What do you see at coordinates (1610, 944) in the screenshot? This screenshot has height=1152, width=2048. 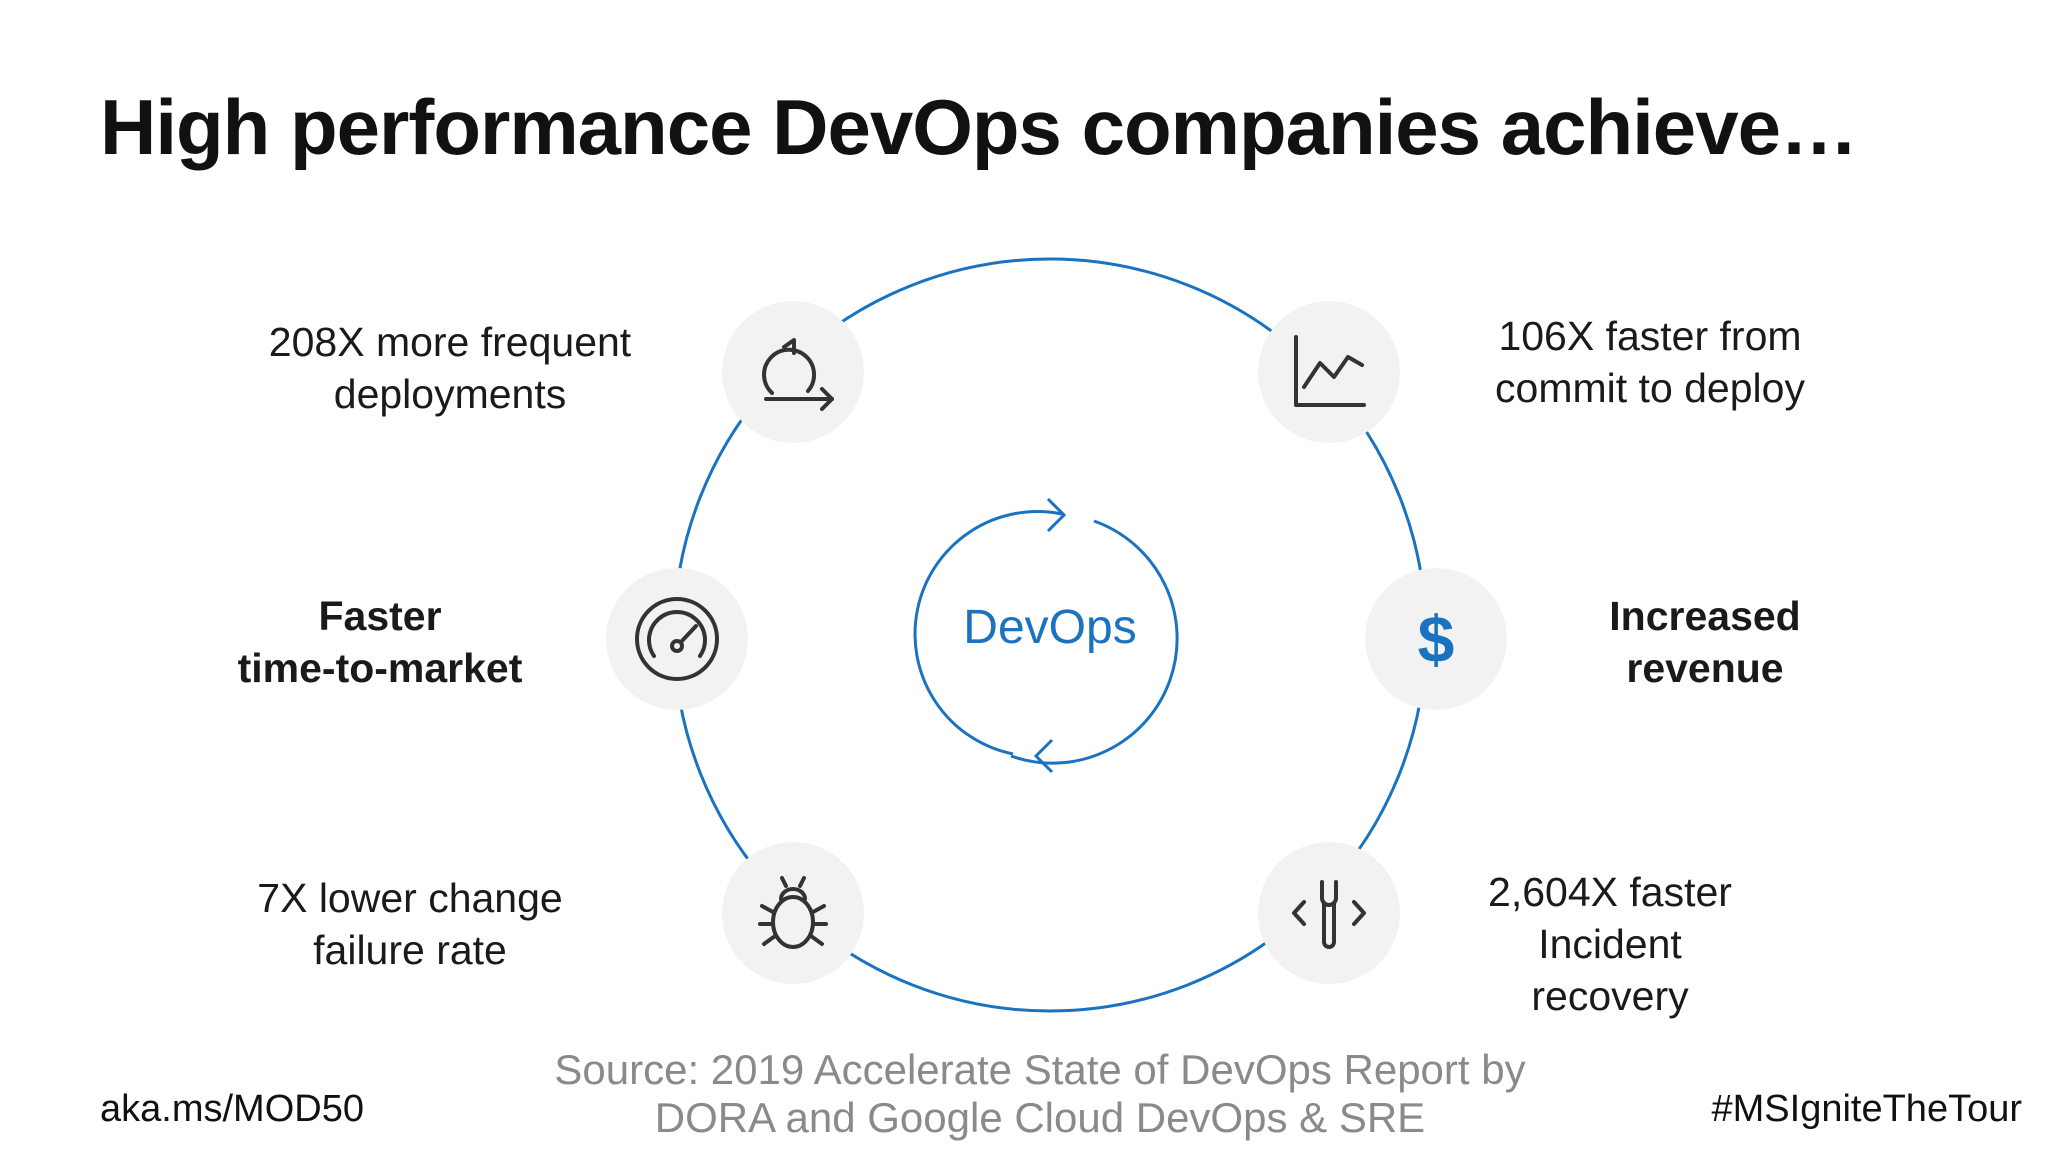 I see `stat-incident-recovery: 2,604X faster Incident recovery` at bounding box center [1610, 944].